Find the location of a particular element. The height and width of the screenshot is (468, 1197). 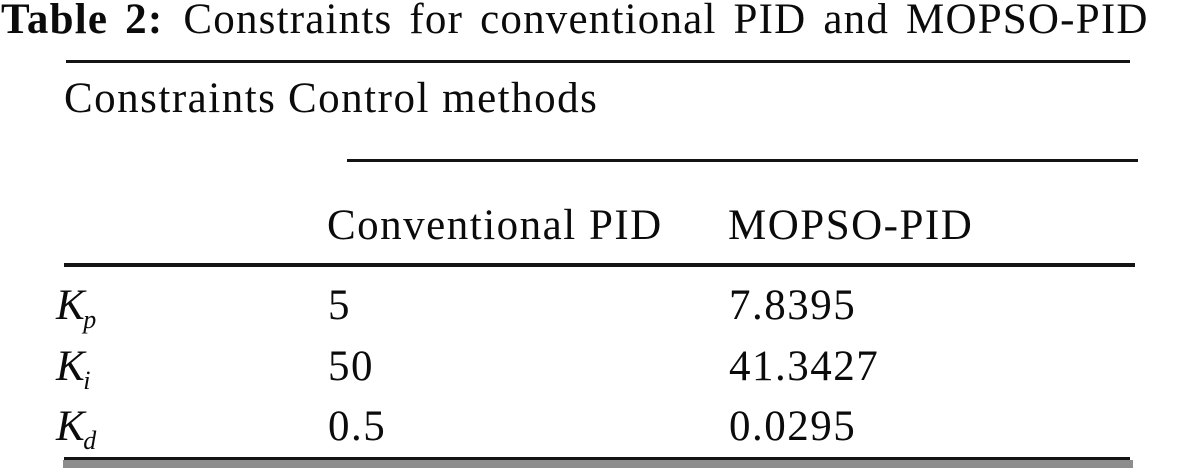

rule-header-divider is located at coordinates (599, 265).